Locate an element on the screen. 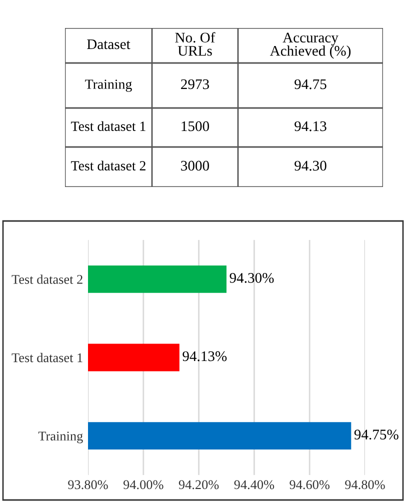 The width and height of the screenshot is (406, 502). y-tick-label: Test dataset 2 is located at coordinates (47, 279).